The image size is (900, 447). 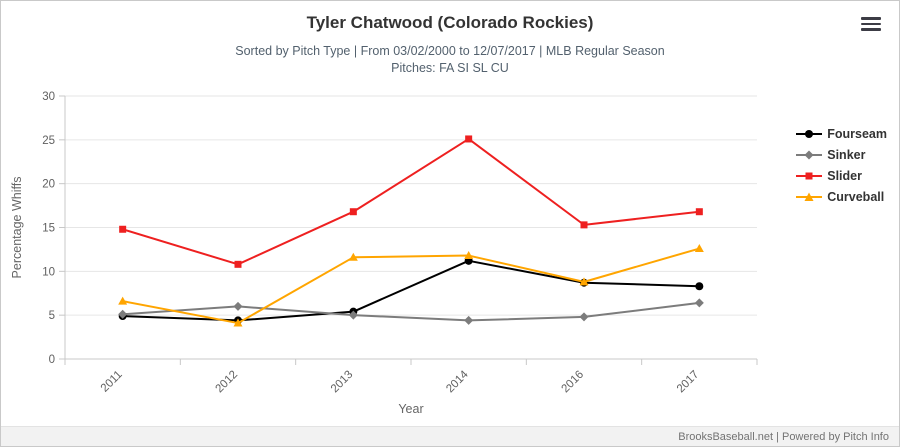 What do you see at coordinates (688, 382) in the screenshot?
I see `x-tick-label: 2017` at bounding box center [688, 382].